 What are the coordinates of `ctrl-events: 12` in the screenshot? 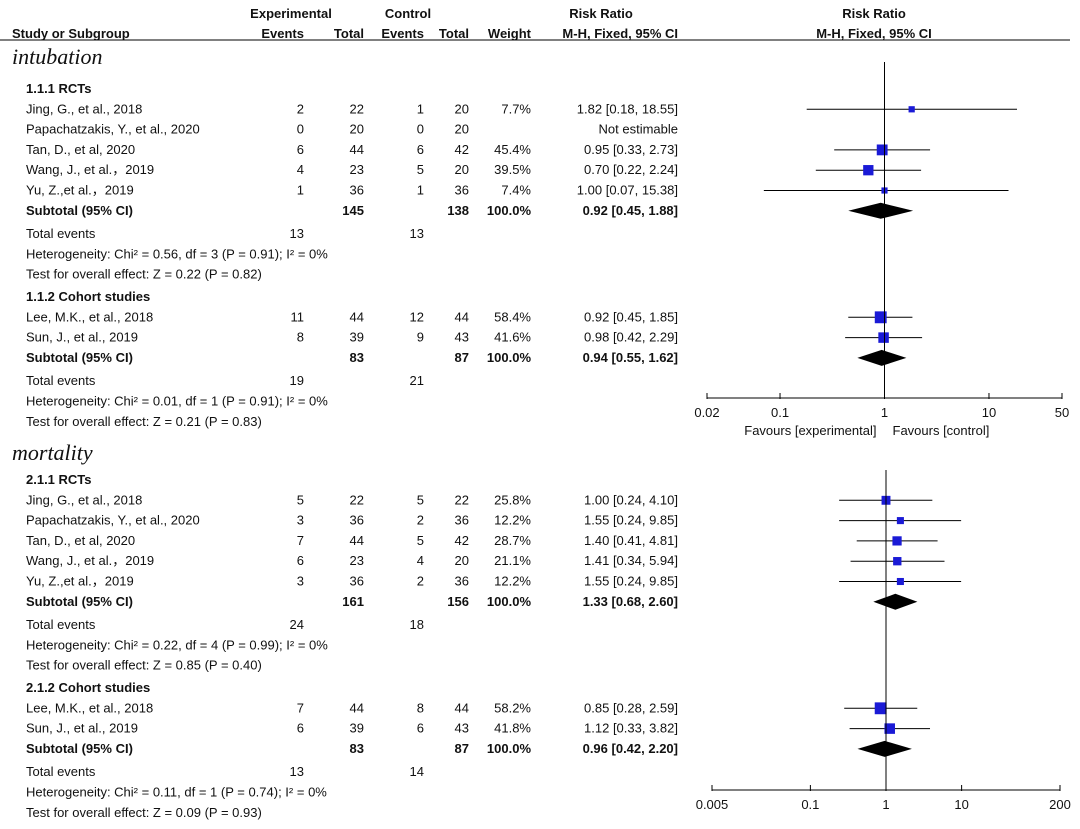 It's located at (417, 316).